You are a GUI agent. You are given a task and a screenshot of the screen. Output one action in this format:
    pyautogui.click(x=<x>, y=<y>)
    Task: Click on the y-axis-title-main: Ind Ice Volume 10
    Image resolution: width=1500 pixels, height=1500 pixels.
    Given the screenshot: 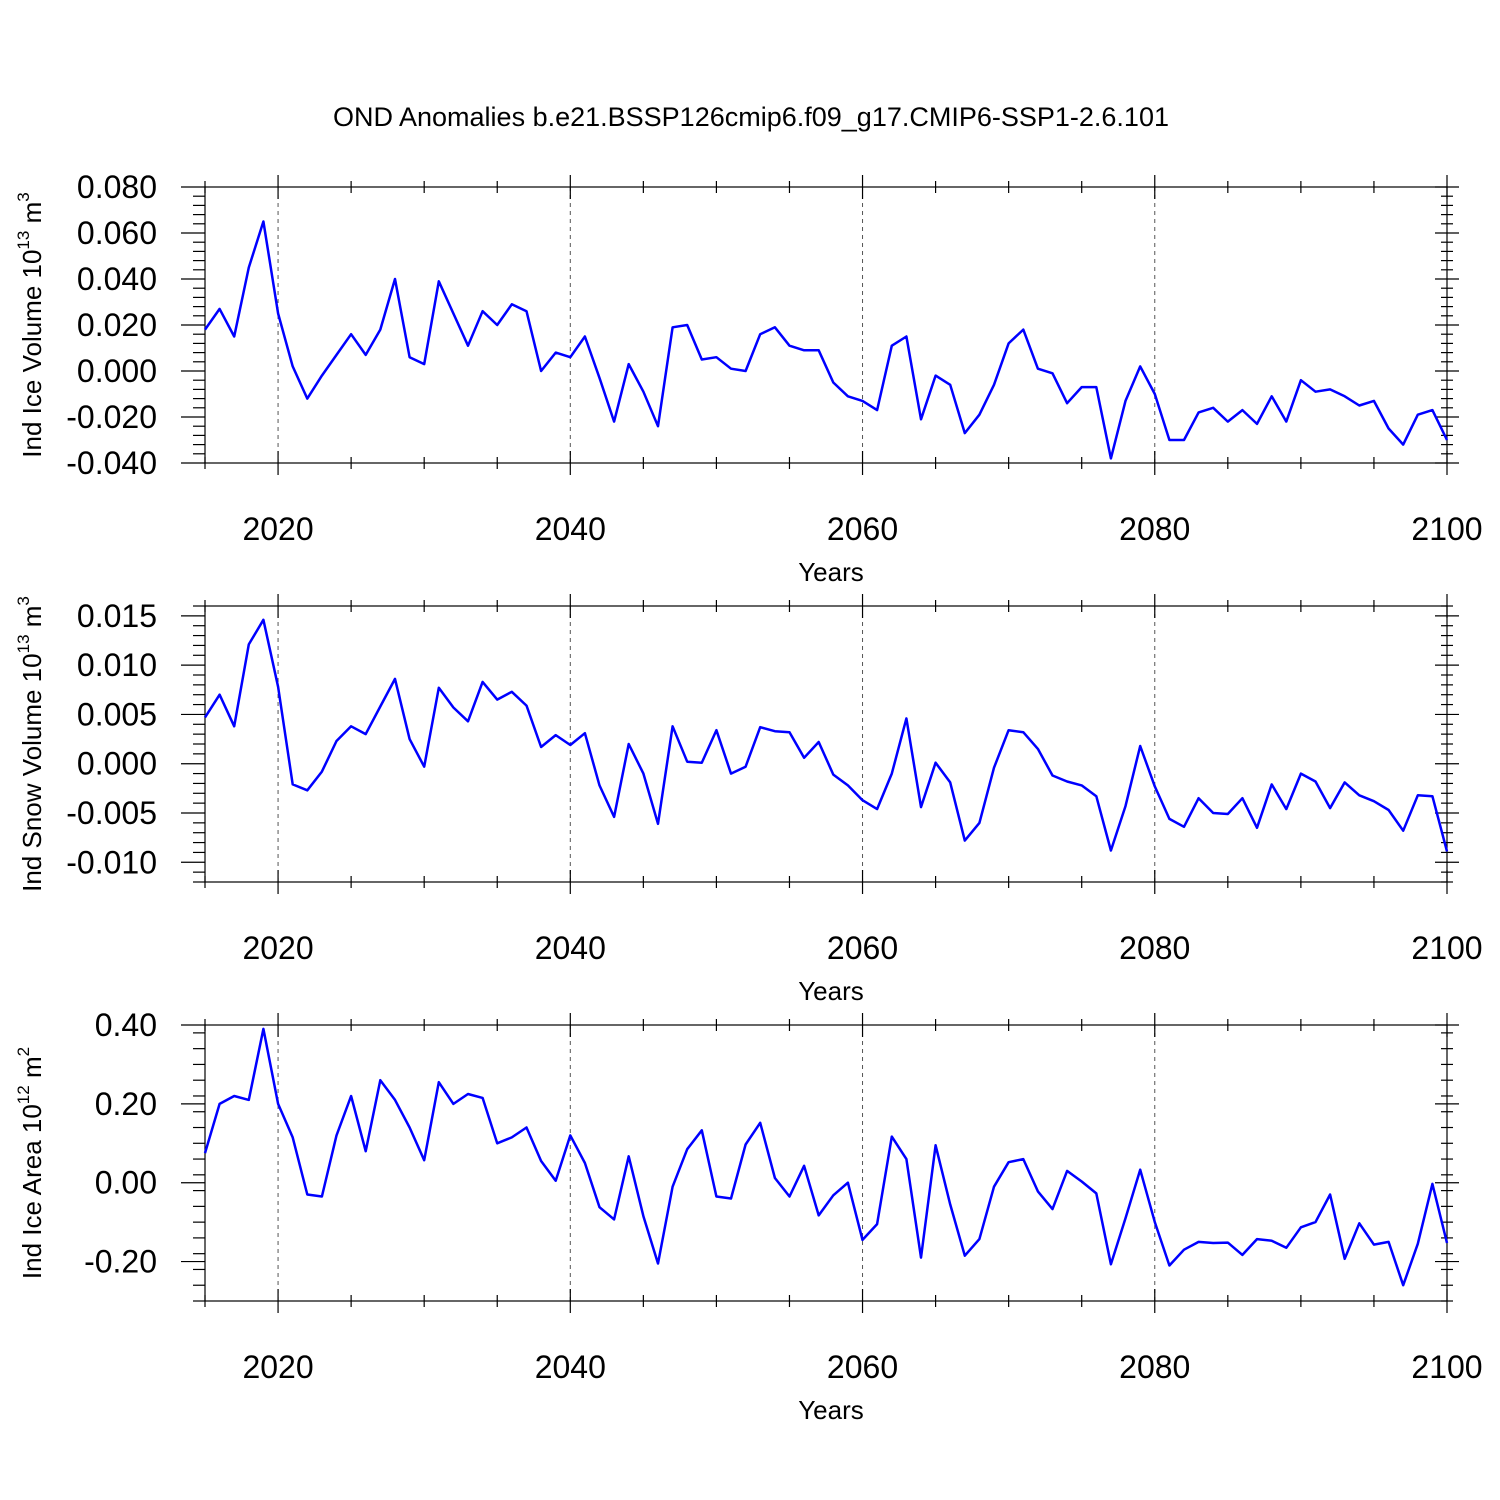 What is the action you would take?
    pyautogui.click(x=32, y=354)
    